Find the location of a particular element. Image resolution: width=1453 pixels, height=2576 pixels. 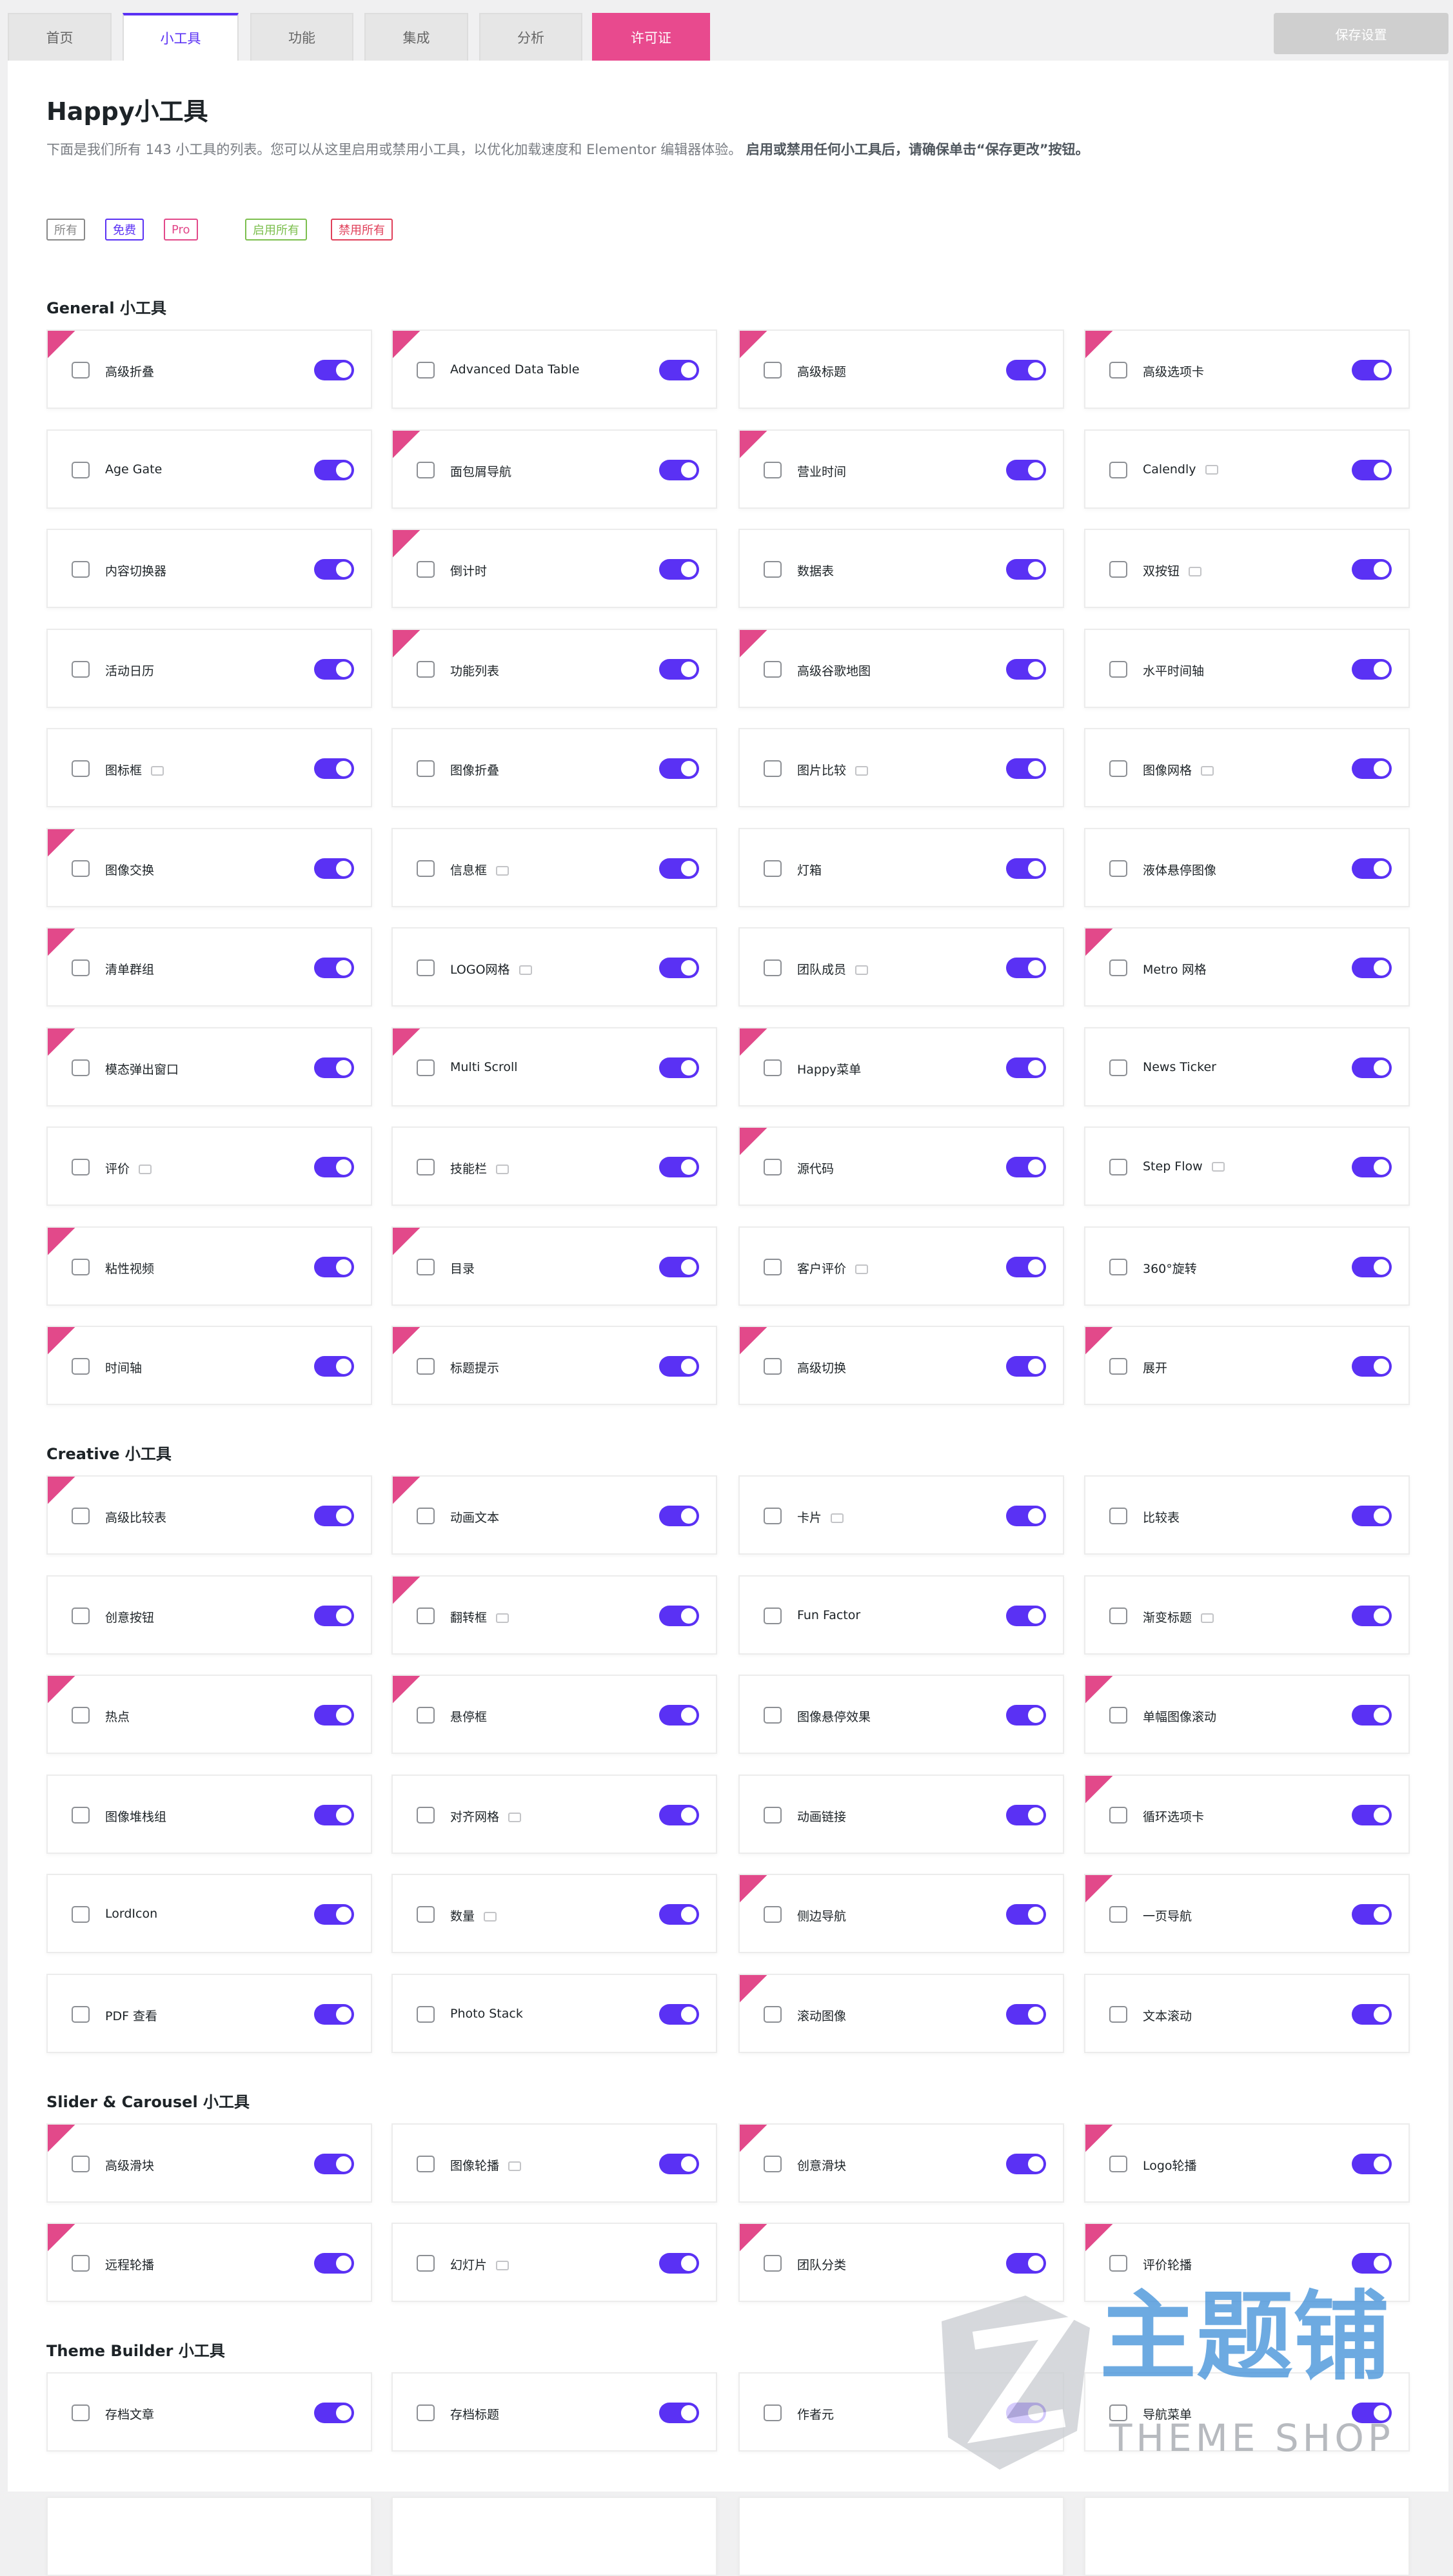

tab: 功能 is located at coordinates (301, 37).